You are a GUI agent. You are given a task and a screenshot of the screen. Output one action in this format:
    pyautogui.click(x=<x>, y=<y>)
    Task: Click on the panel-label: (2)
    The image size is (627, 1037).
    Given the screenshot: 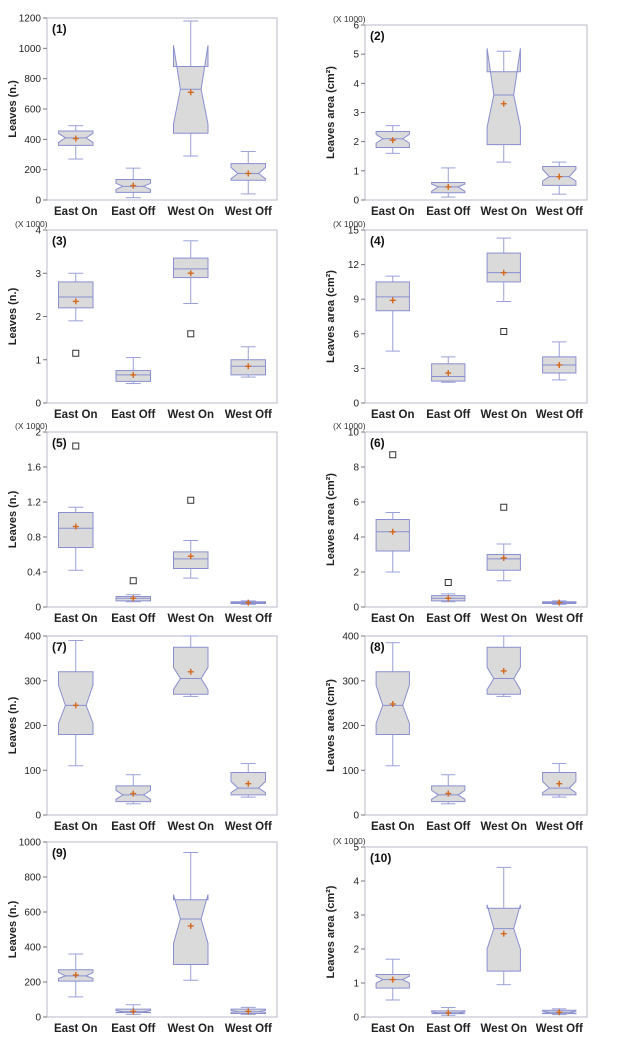 What is the action you would take?
    pyautogui.click(x=377, y=36)
    